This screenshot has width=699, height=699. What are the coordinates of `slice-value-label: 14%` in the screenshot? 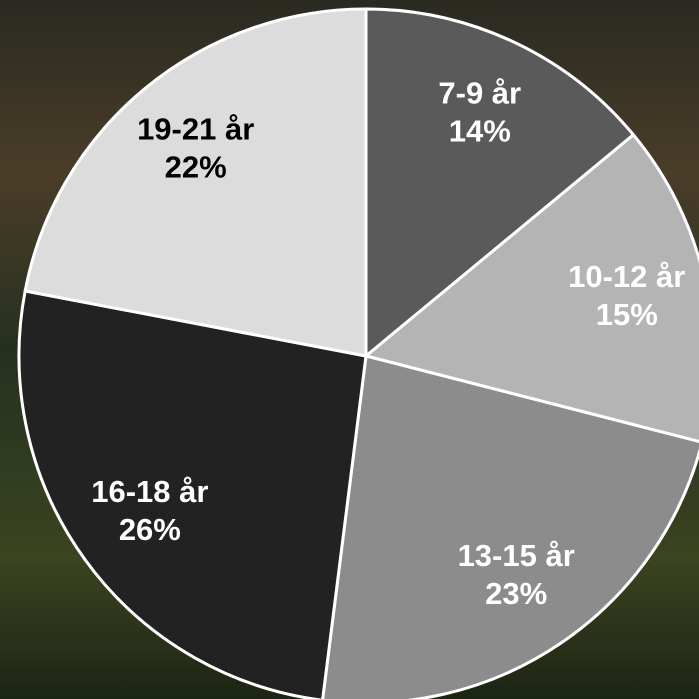 It's located at (480, 130).